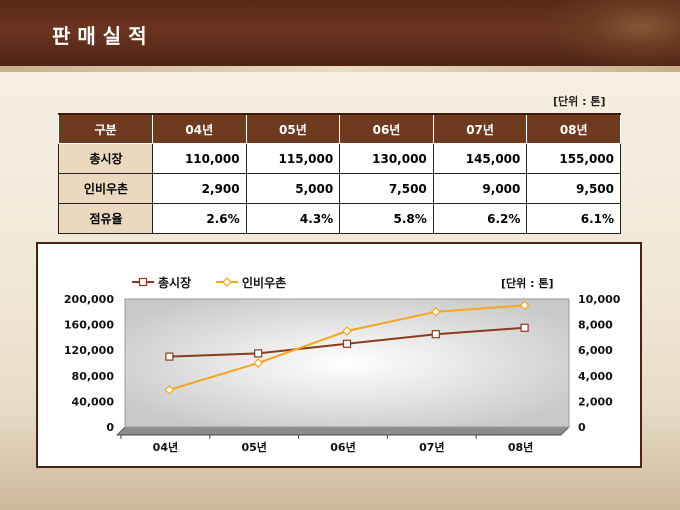 The width and height of the screenshot is (680, 510). I want to click on table-row: 인비우촌 2,900 5,000 7,500 9,000 9,500, so click(339, 188).